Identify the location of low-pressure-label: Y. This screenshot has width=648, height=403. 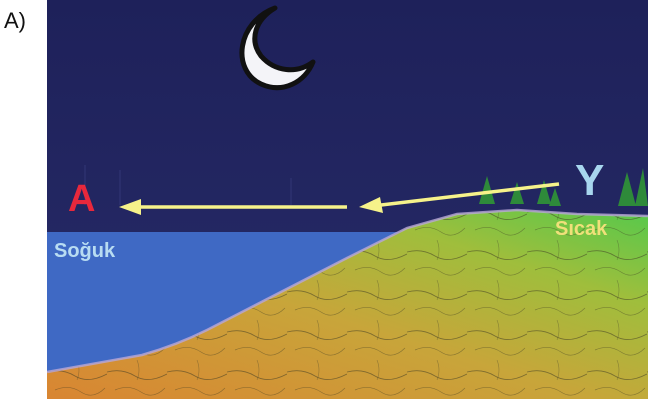
(590, 180).